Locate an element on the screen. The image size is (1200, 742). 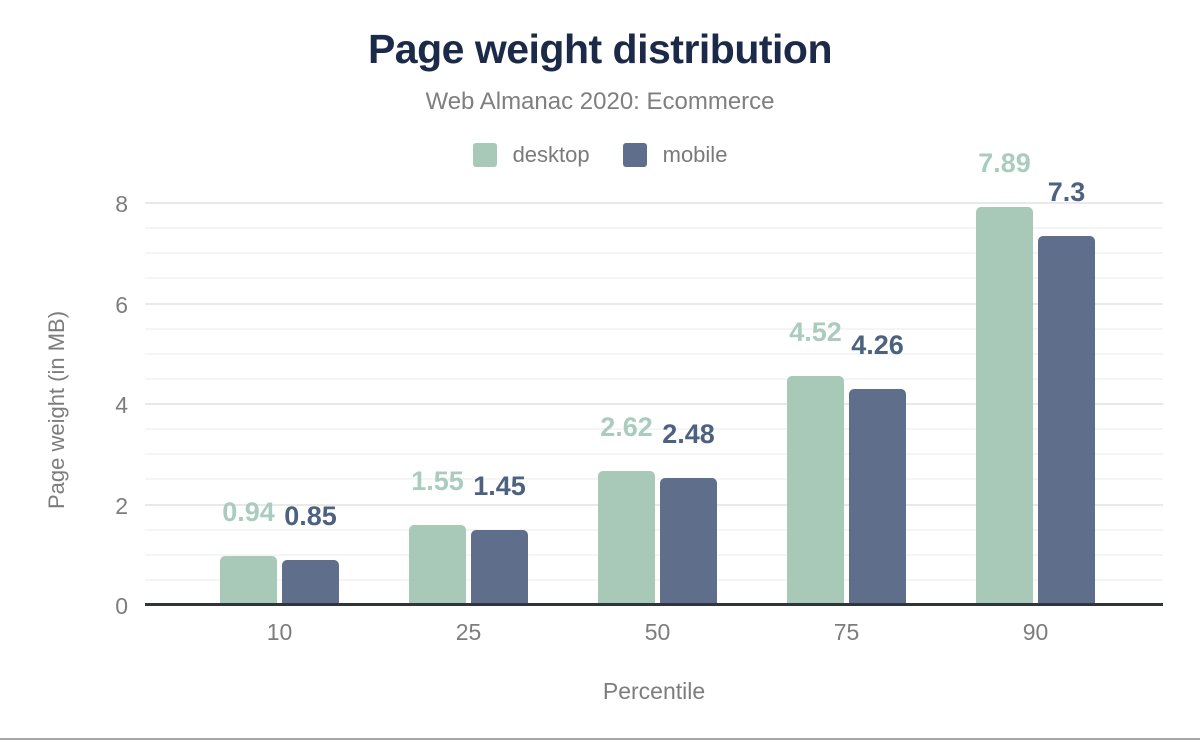
x-tick-label: 75 is located at coordinates (846, 632).